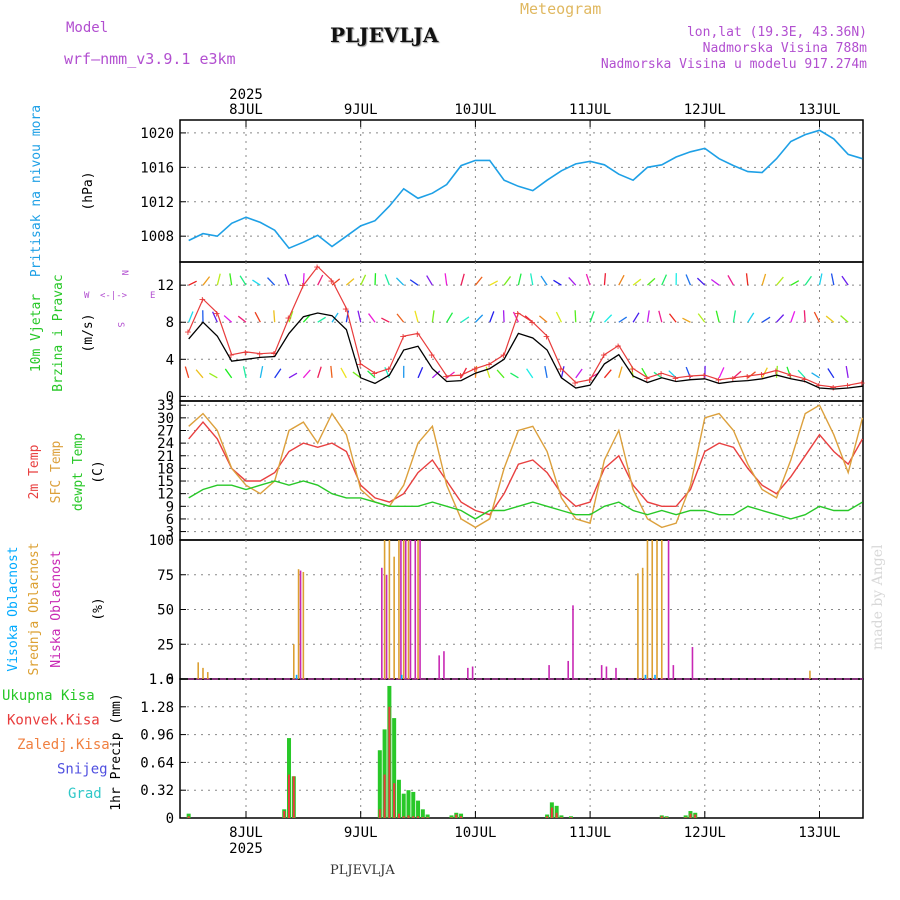 The height and width of the screenshot is (900, 900). Describe the element at coordinates (776, 32) in the screenshot. I see `lonlat-label: lon,lat (19.3E, 43.36N)` at that location.